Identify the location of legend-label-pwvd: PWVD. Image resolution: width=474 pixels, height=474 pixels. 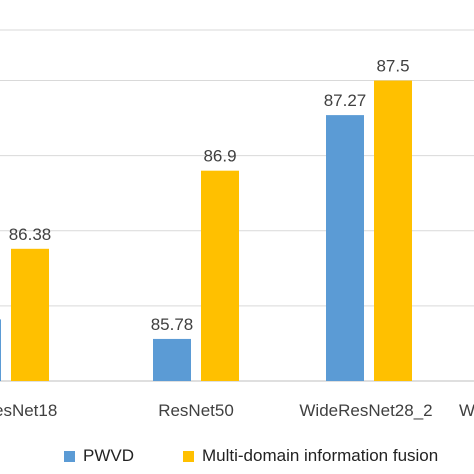
(108, 455).